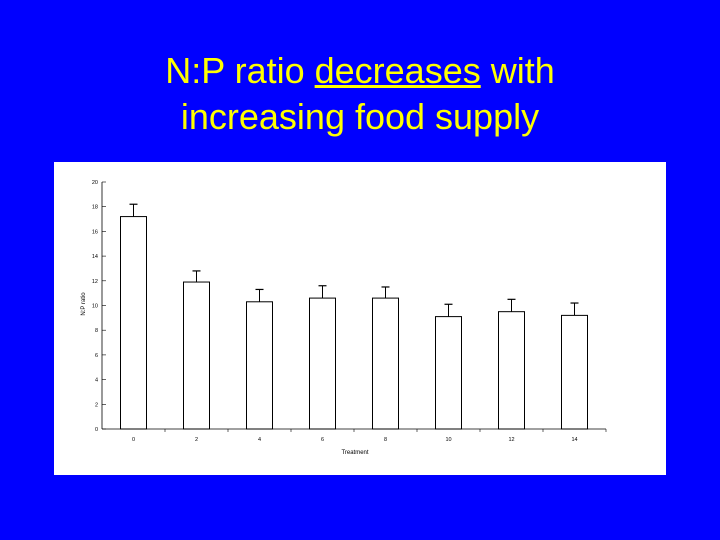  What do you see at coordinates (517, 70) in the screenshot?
I see `title-suffix: with` at bounding box center [517, 70].